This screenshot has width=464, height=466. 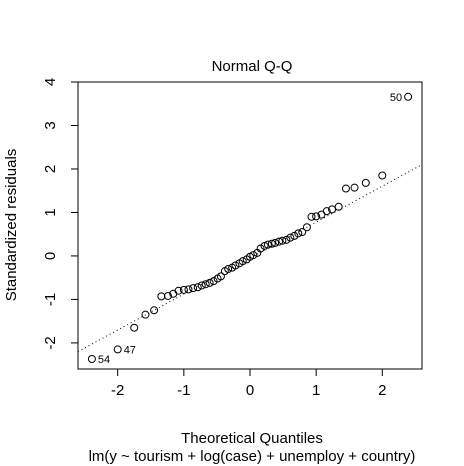 I want to click on point-label: 54, so click(x=104, y=360).